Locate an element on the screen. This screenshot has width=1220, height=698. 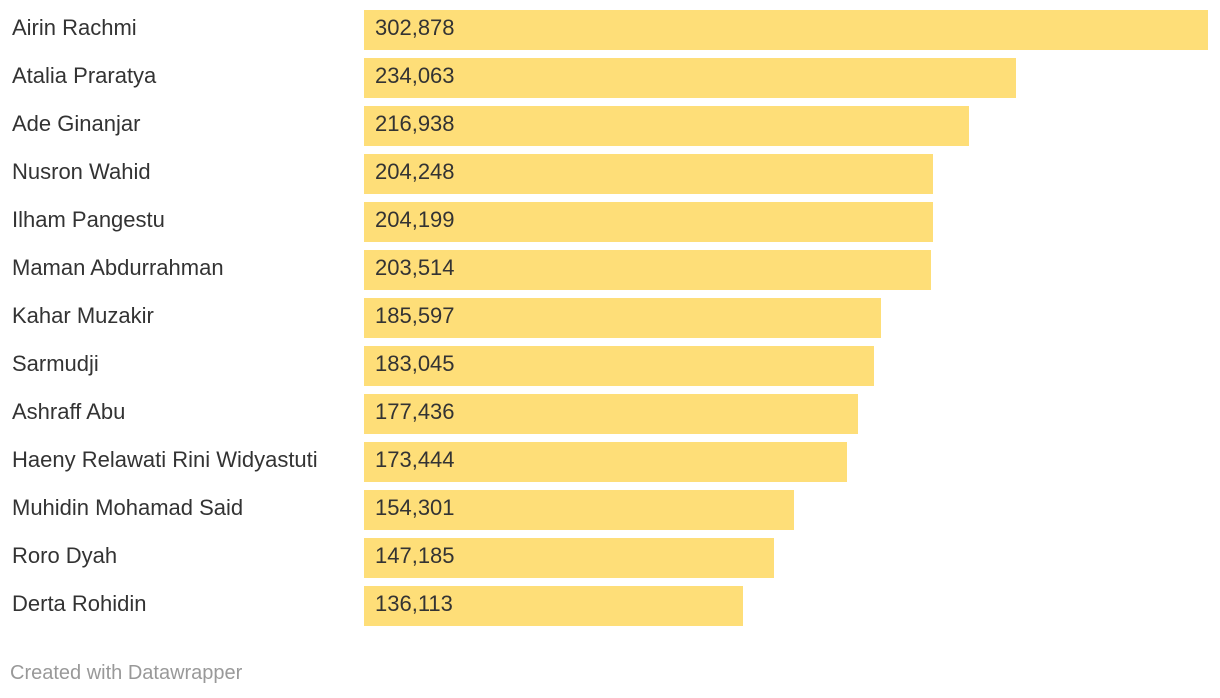
chart-row: Ashraff Abu 177,436 is located at coordinates (610, 414).